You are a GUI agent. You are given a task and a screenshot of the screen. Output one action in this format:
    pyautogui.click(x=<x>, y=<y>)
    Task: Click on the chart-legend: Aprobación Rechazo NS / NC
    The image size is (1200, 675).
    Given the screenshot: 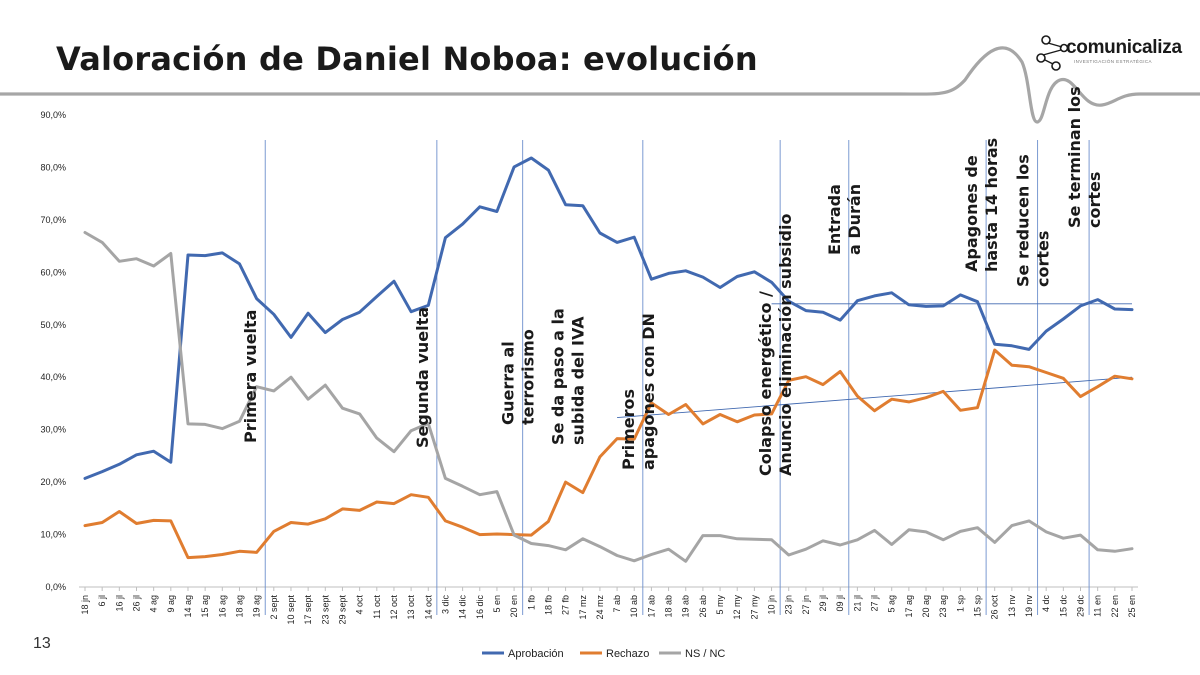 What is the action you would take?
    pyautogui.click(x=603, y=654)
    